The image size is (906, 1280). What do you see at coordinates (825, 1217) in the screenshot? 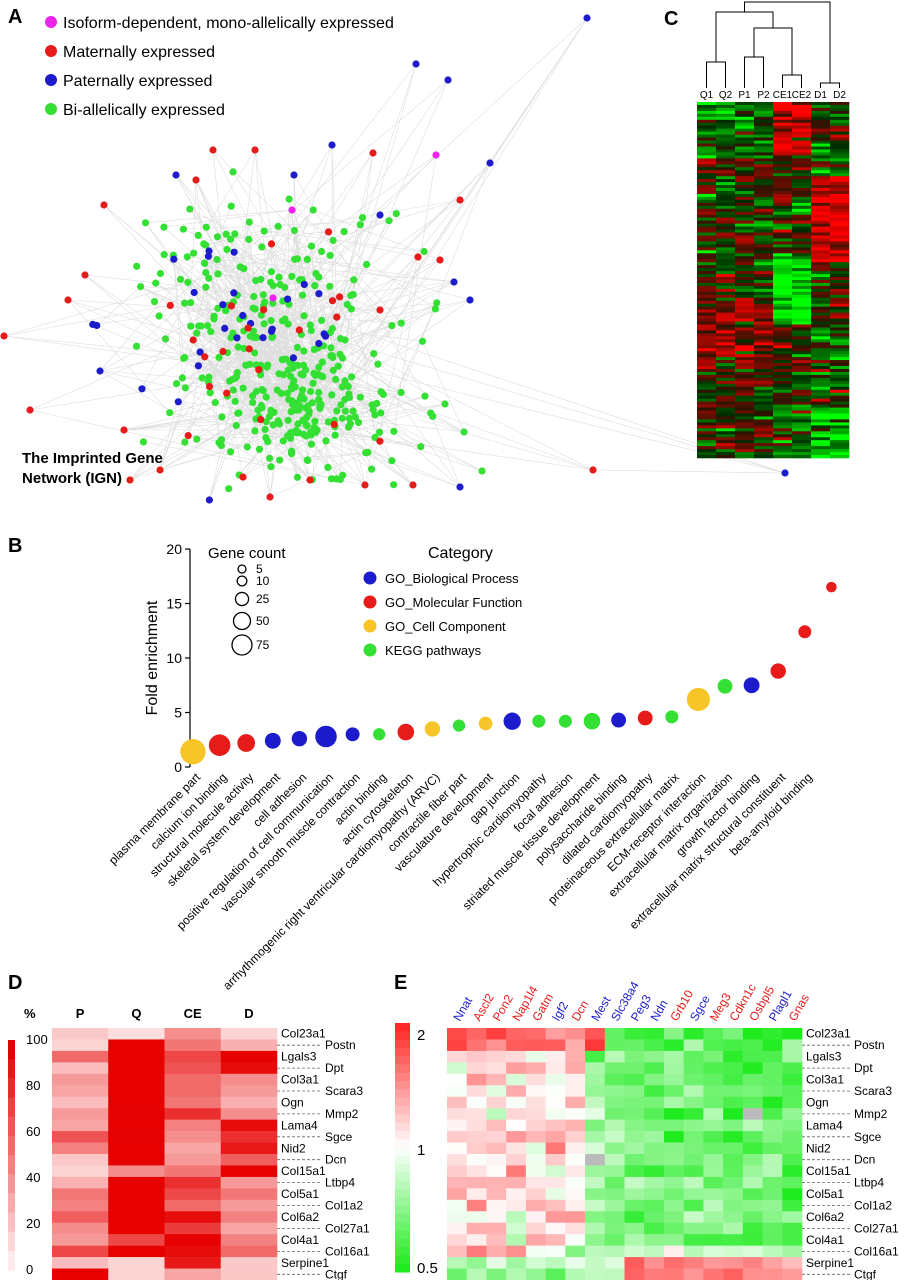
I see `heatmap-row-label: Col6a2` at bounding box center [825, 1217].